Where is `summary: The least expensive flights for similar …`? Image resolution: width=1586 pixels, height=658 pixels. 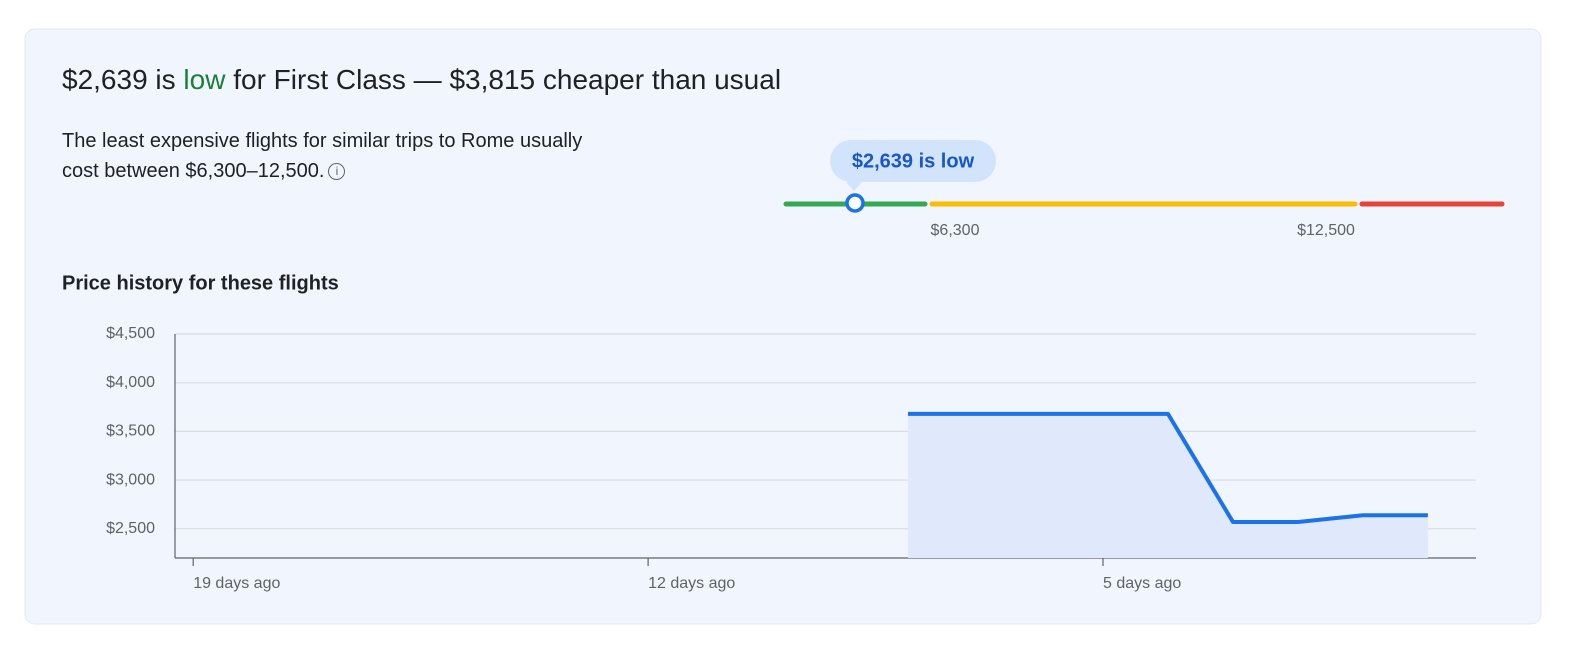
summary: The least expensive flights for similar … is located at coordinates (327, 156).